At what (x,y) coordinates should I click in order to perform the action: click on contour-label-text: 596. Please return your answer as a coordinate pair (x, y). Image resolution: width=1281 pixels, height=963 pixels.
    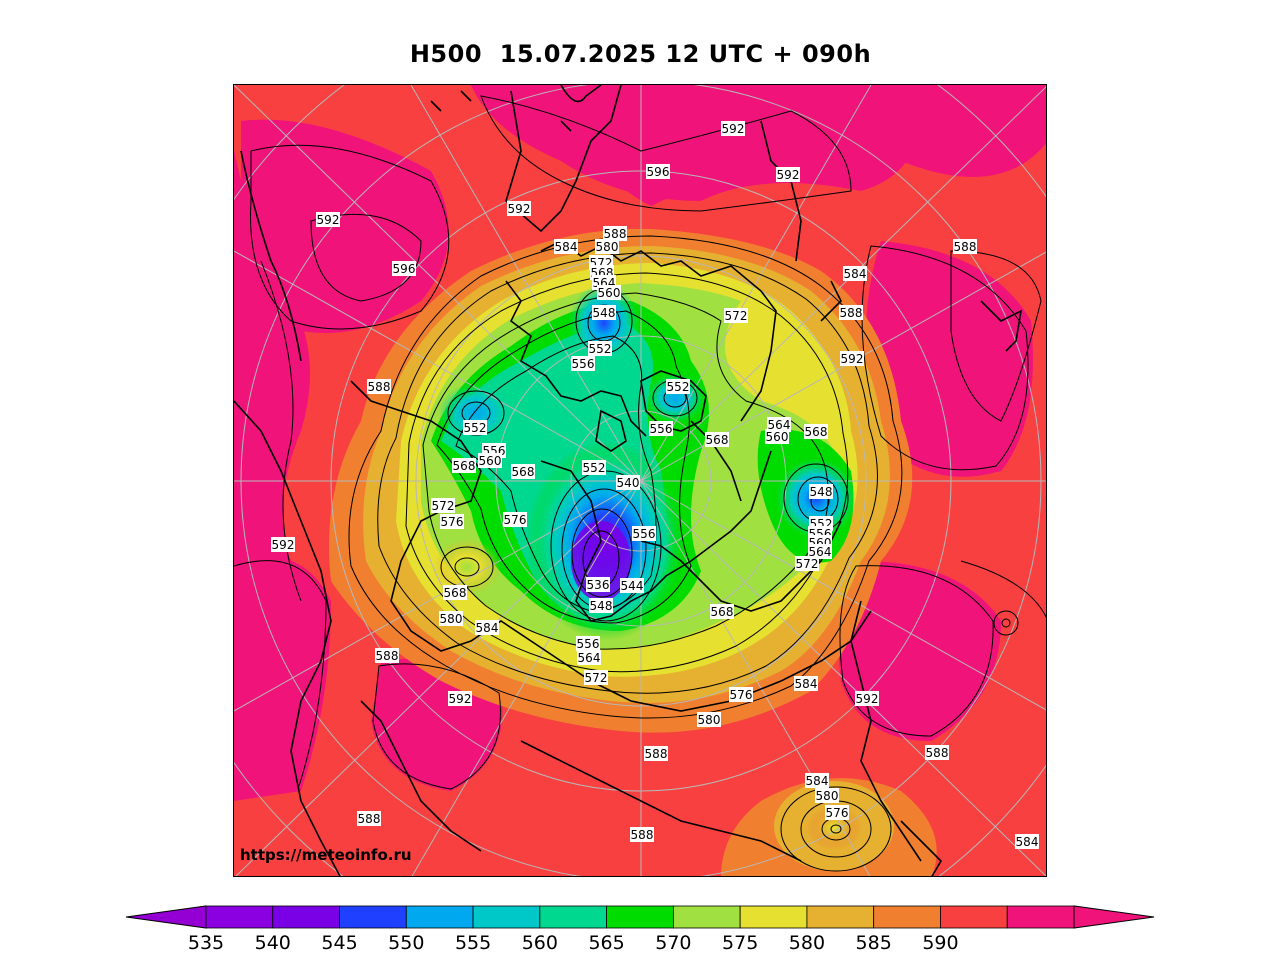
    Looking at the image, I should click on (658, 172).